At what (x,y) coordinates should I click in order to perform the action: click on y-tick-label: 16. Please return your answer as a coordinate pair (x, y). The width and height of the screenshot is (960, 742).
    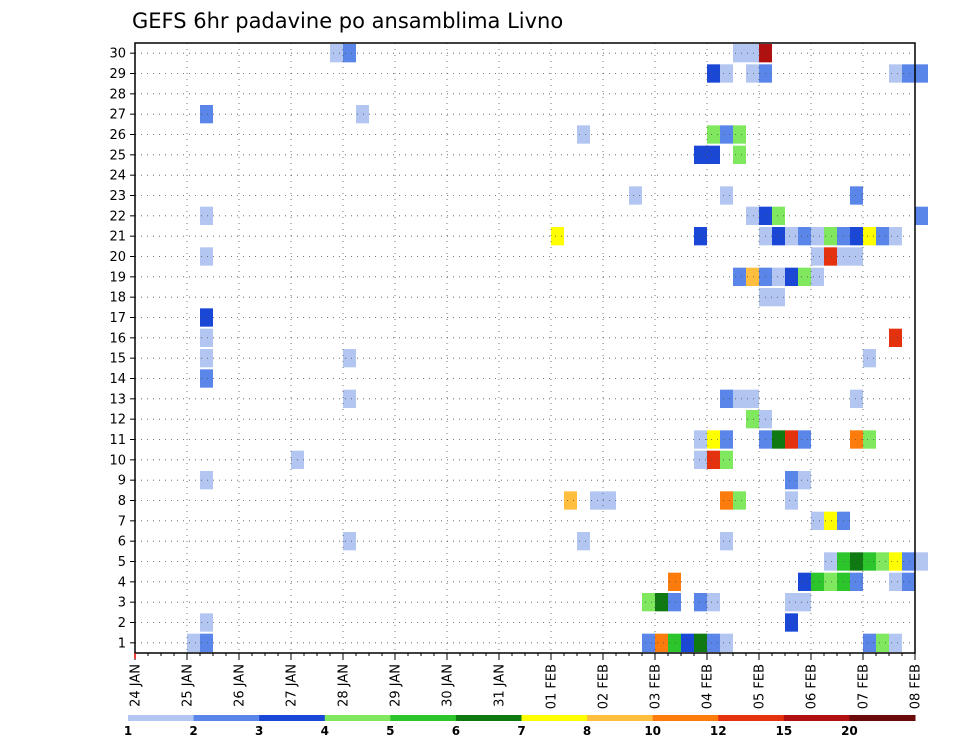
    Looking at the image, I should click on (117, 338).